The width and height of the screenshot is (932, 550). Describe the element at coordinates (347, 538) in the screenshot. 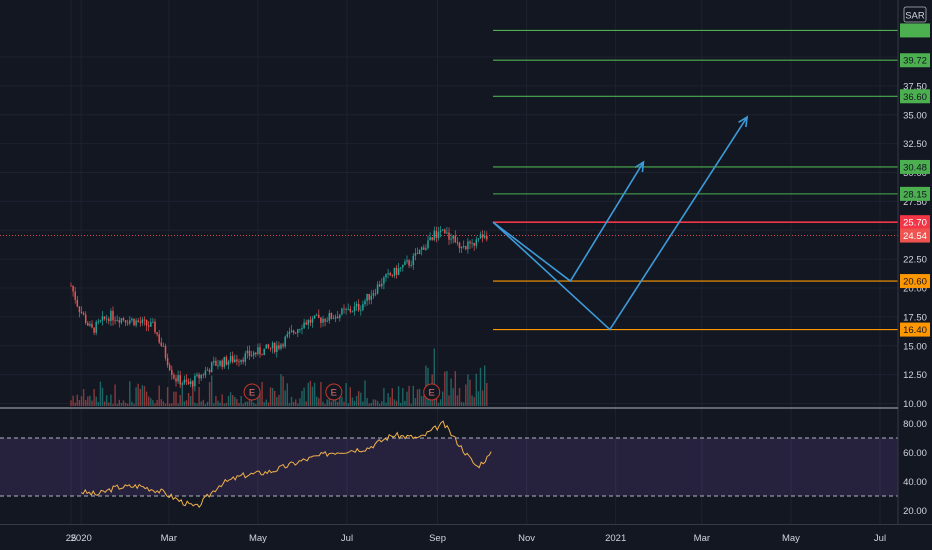

I see `time-tick-label: Jul` at that location.